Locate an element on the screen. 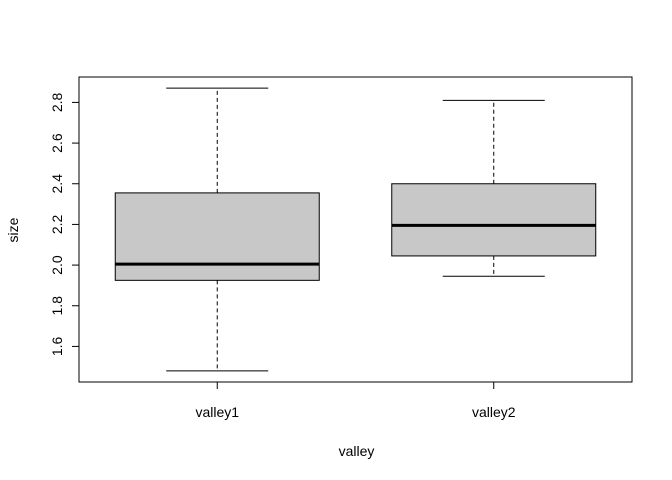 The height and width of the screenshot is (480, 672). x-axis-title: valley is located at coordinates (357, 451).